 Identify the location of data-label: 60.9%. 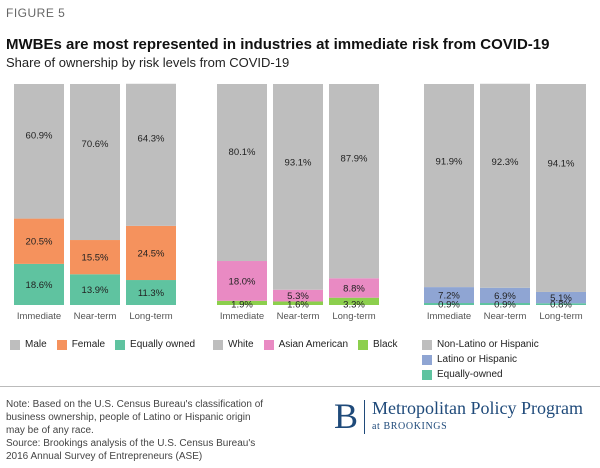
(39, 136).